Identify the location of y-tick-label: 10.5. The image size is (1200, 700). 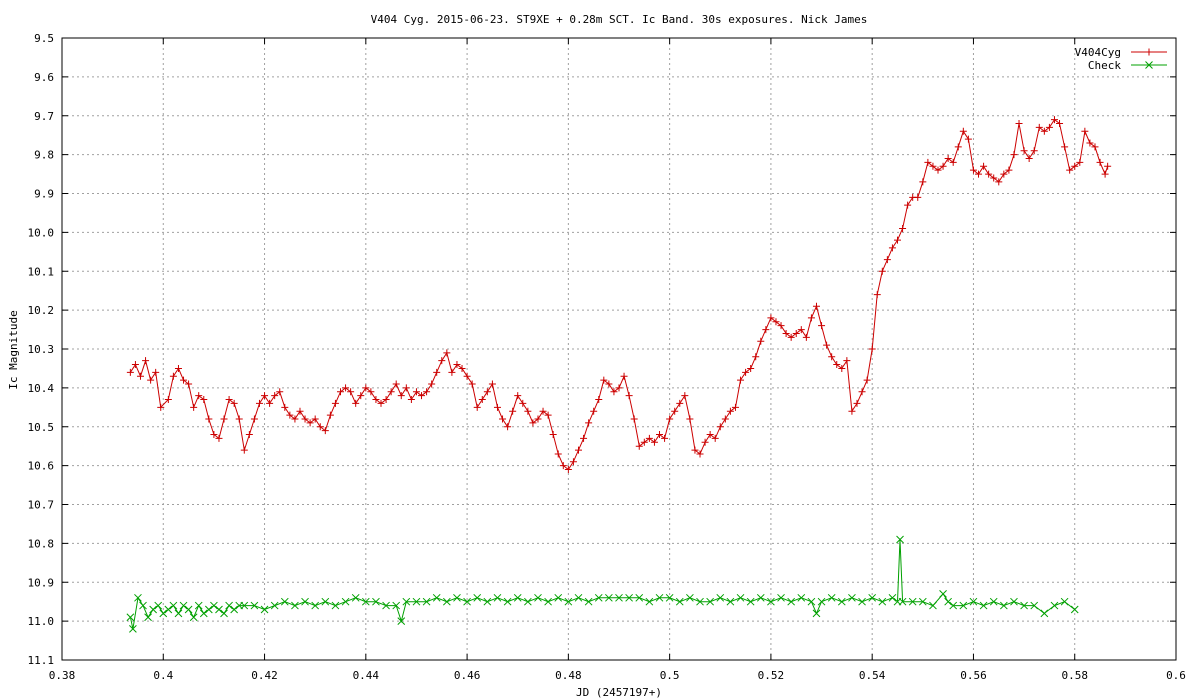
(41, 427).